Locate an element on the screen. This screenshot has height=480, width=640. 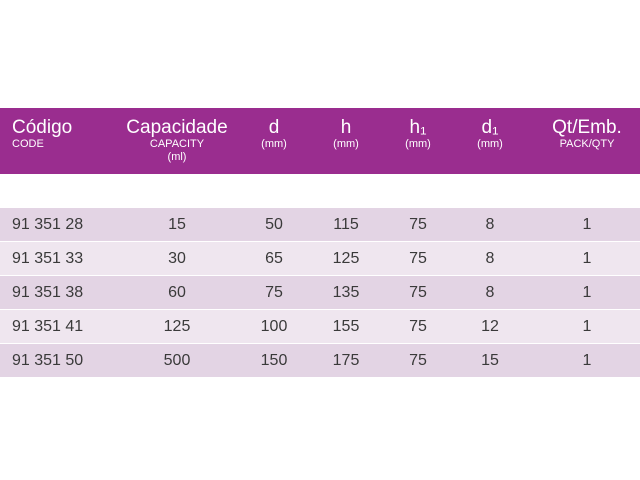
header-capacity-label: CAPACITY is located at coordinates (177, 144).